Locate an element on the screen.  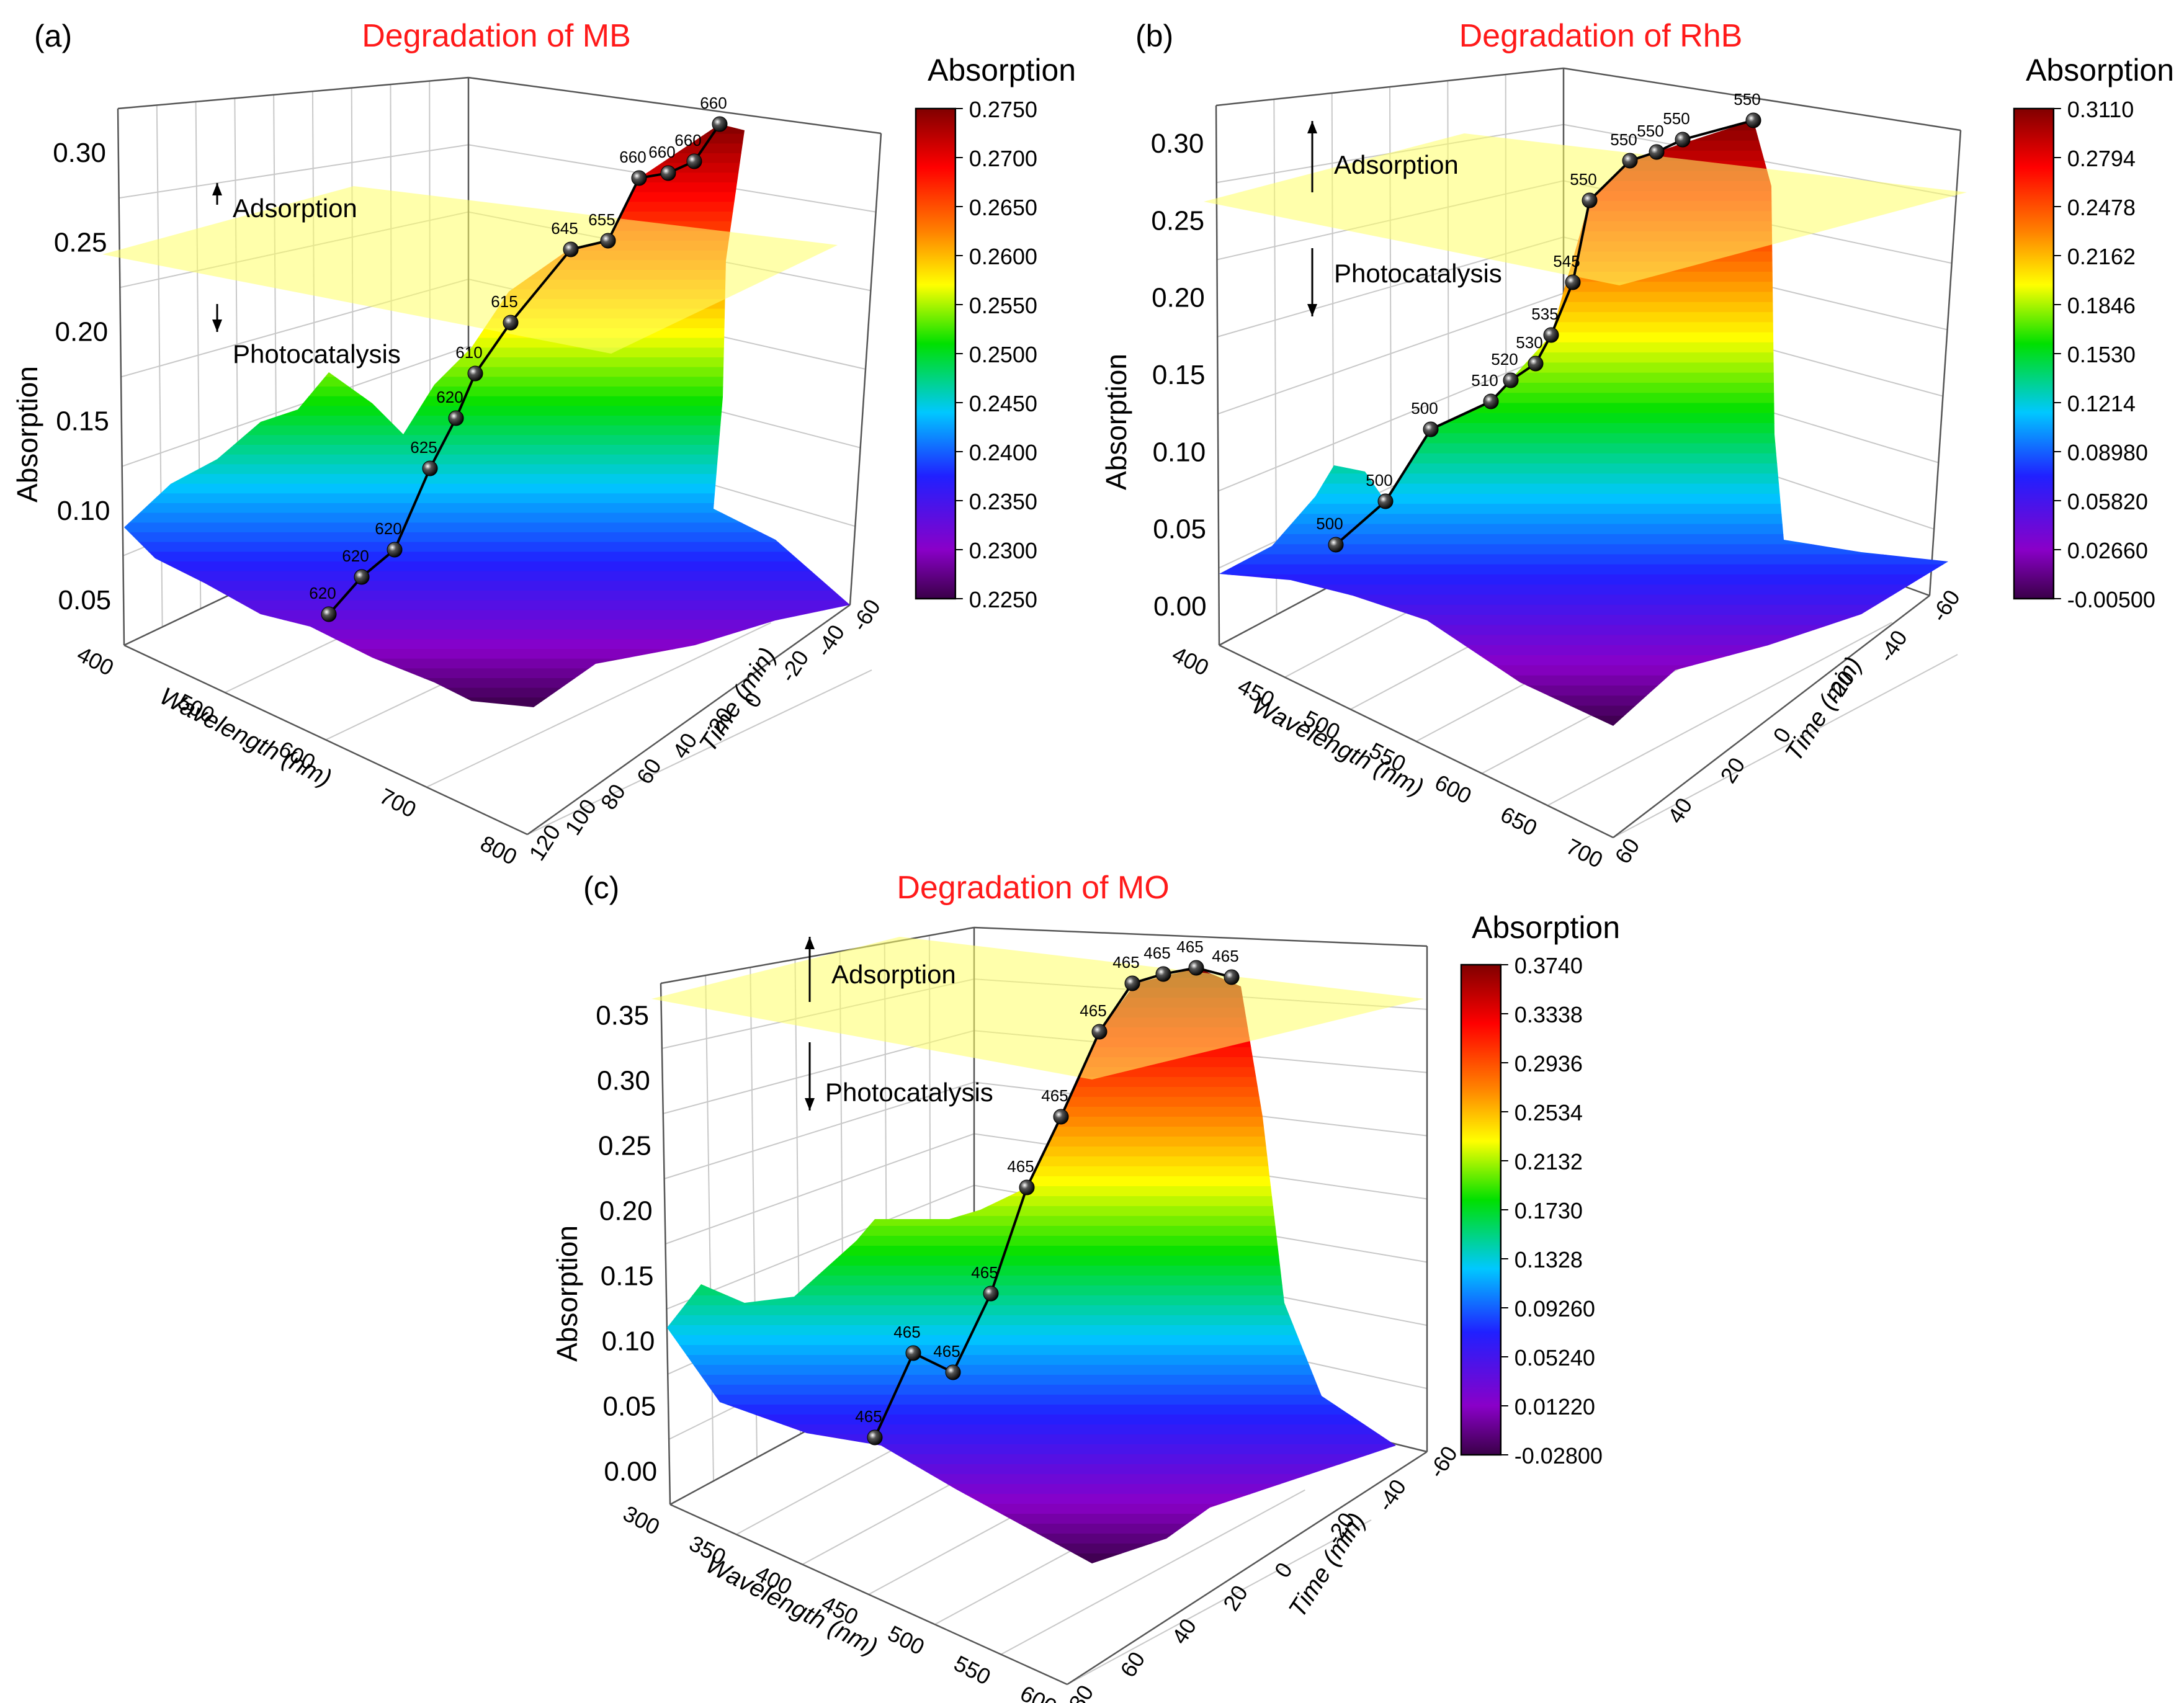
peak-wavelength-label: 655 is located at coordinates (601, 219).